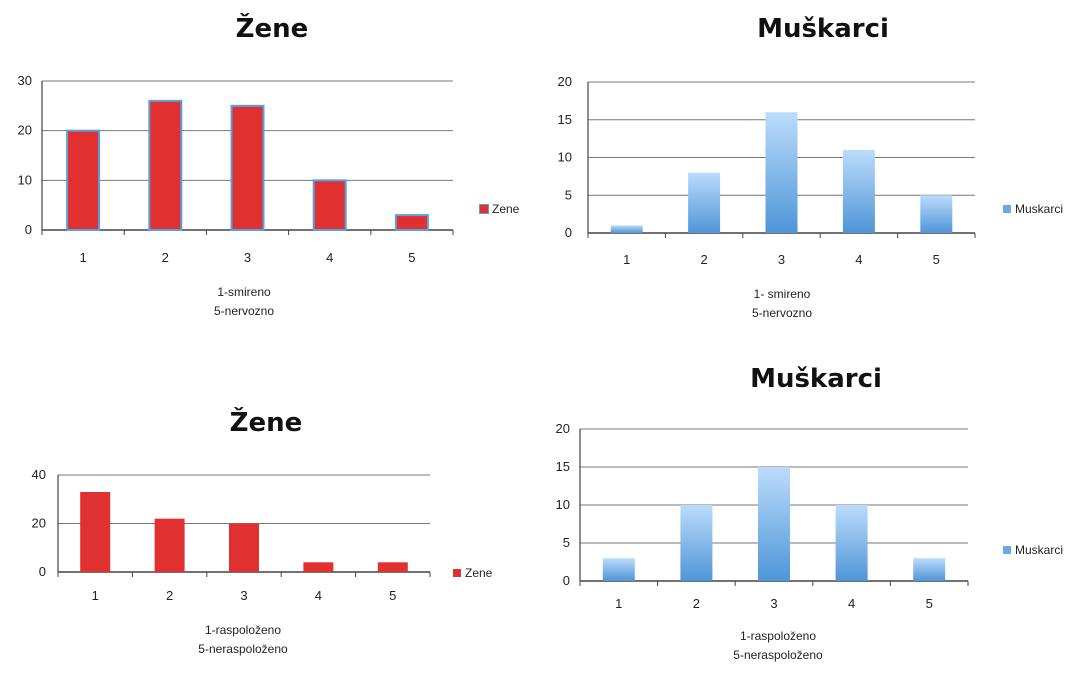 The width and height of the screenshot is (1081, 673). Describe the element at coordinates (782, 294) in the screenshot. I see `x-axis-label-line-1: 1- smireno` at that location.